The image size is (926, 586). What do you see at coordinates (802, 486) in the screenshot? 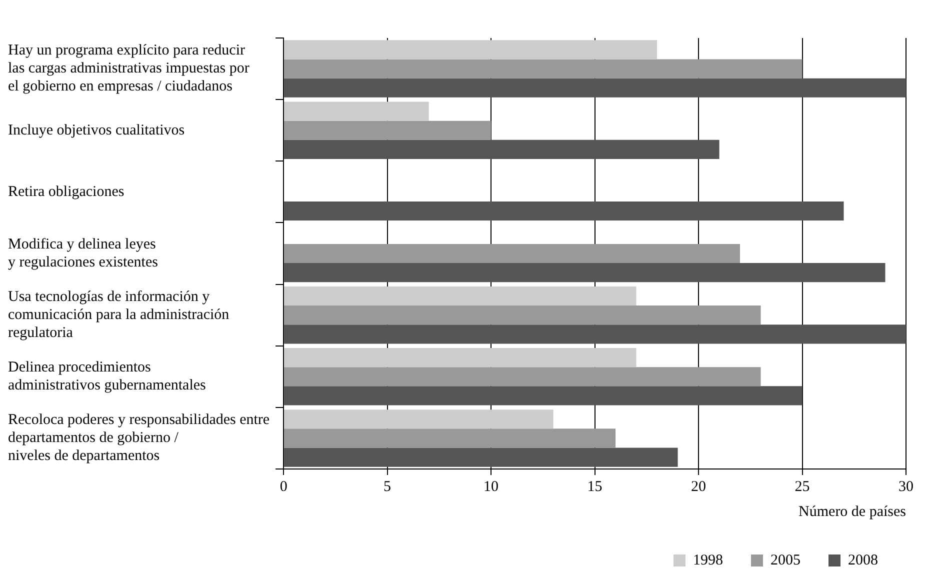
I see `x-tick-label: 25` at bounding box center [802, 486].